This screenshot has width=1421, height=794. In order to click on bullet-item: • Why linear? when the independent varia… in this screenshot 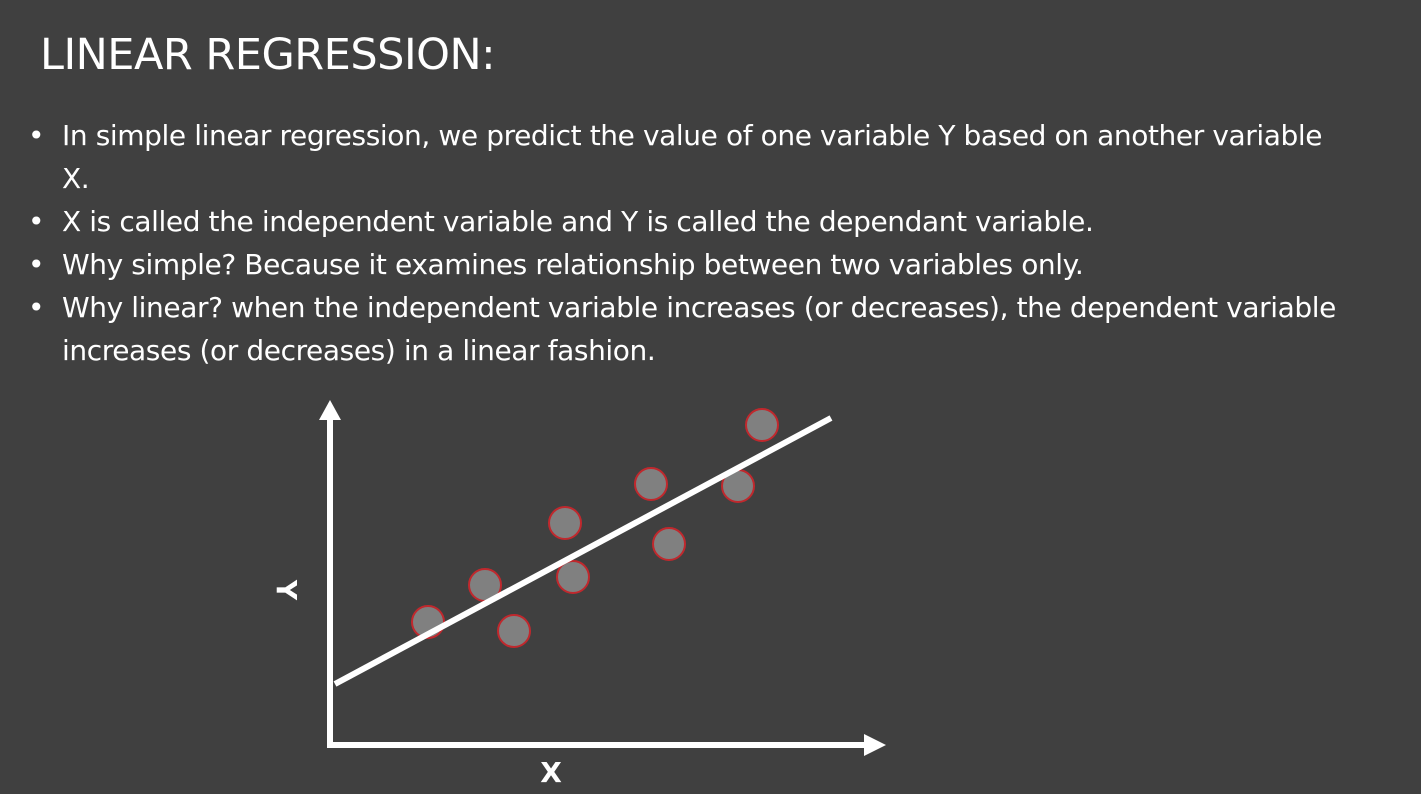, I will do `click(686, 329)`.